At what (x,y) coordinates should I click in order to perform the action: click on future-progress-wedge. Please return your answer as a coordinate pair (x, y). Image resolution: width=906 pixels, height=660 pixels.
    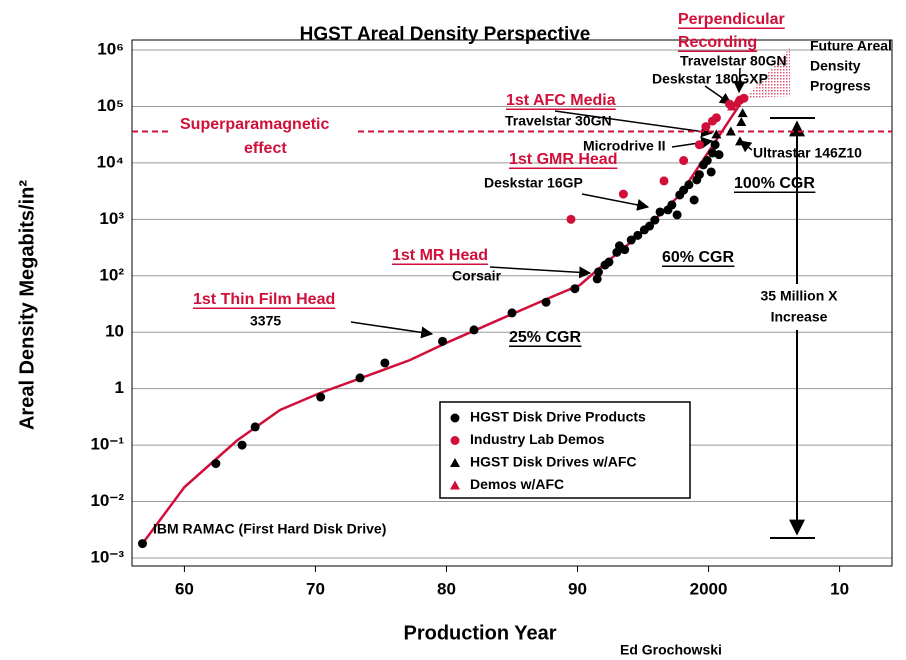
    Looking at the image, I should click on (767, 73).